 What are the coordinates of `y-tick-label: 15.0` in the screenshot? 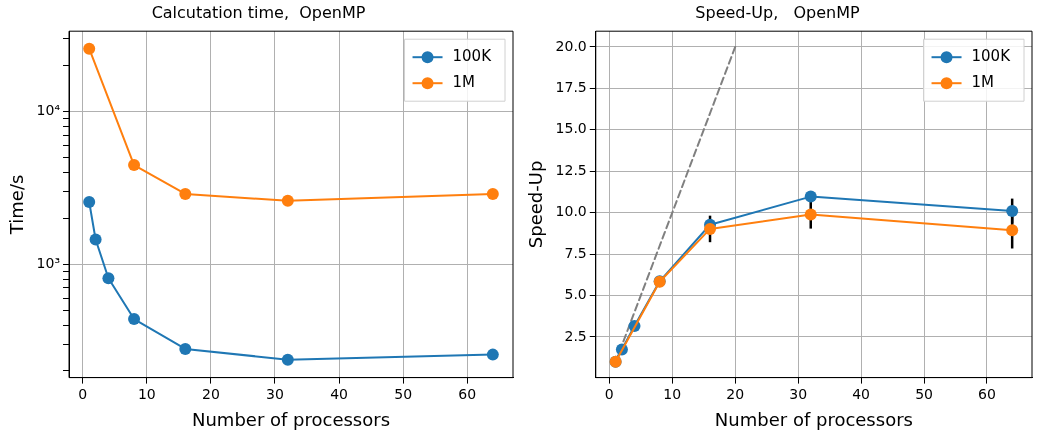 It's located at (571, 128).